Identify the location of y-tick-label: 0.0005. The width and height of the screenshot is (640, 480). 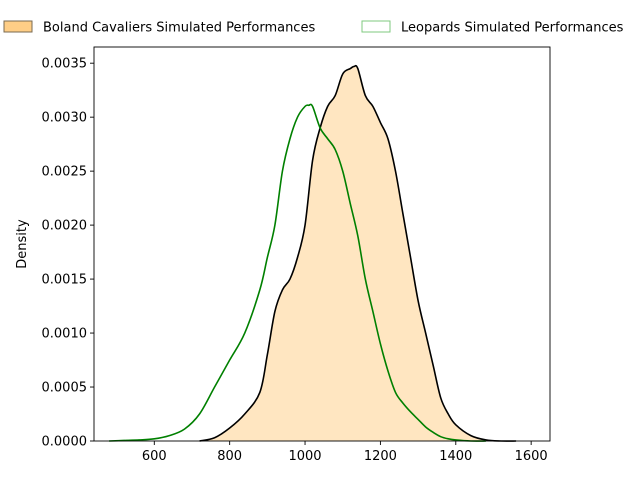
(65, 388).